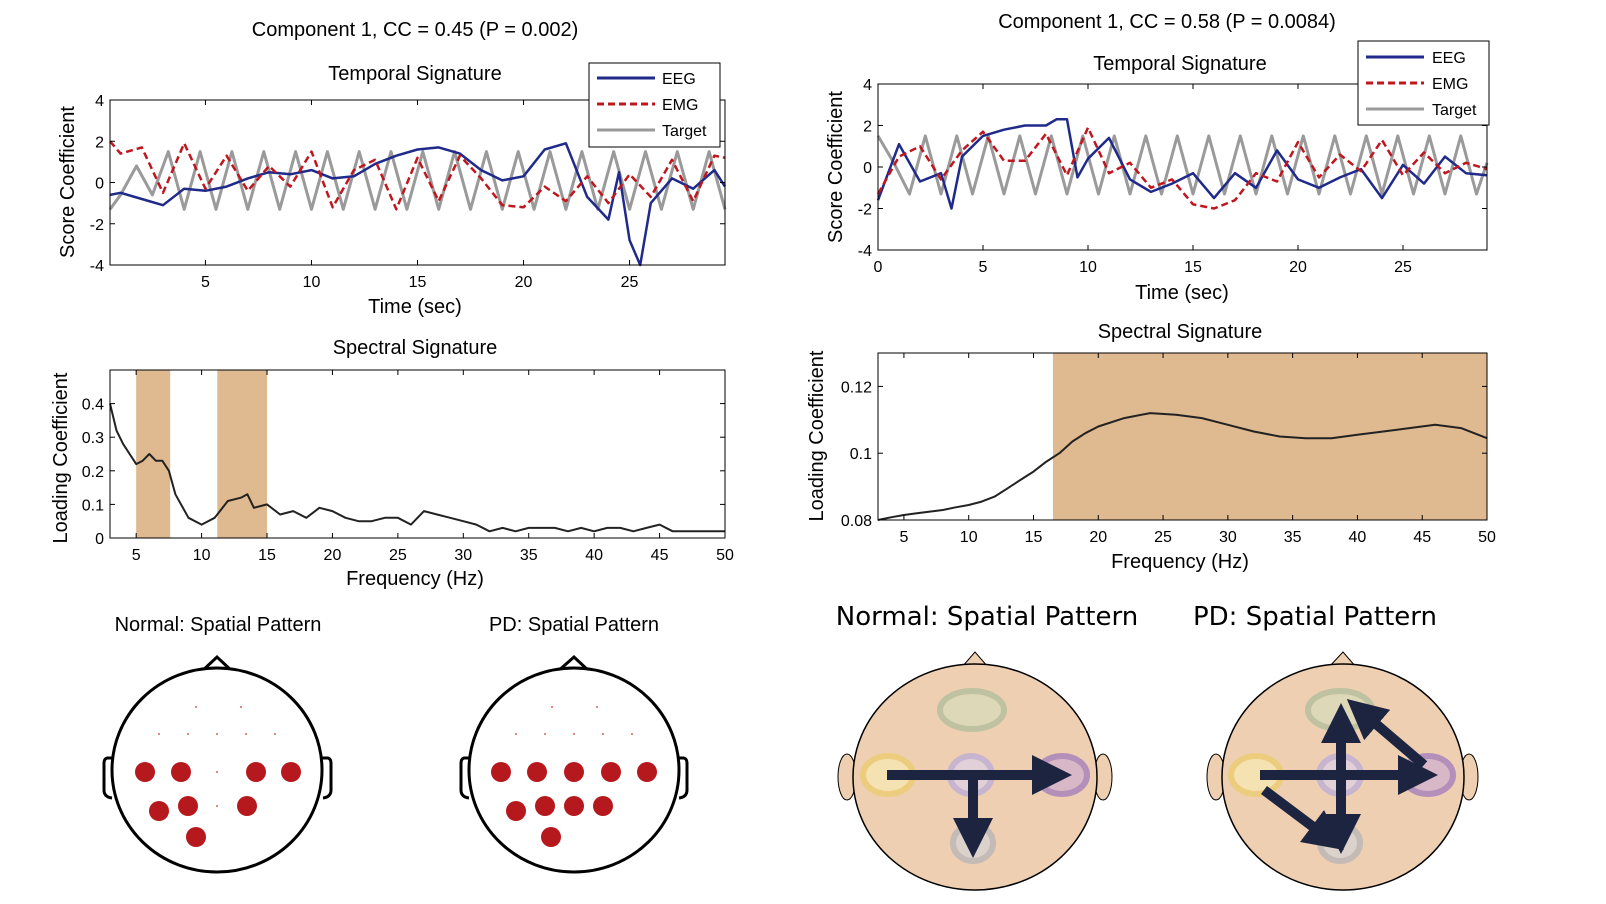 The width and height of the screenshot is (1606, 904). What do you see at coordinates (836, 167) in the screenshot?
I see `right-temporal-ylabel: Score Coefficient` at bounding box center [836, 167].